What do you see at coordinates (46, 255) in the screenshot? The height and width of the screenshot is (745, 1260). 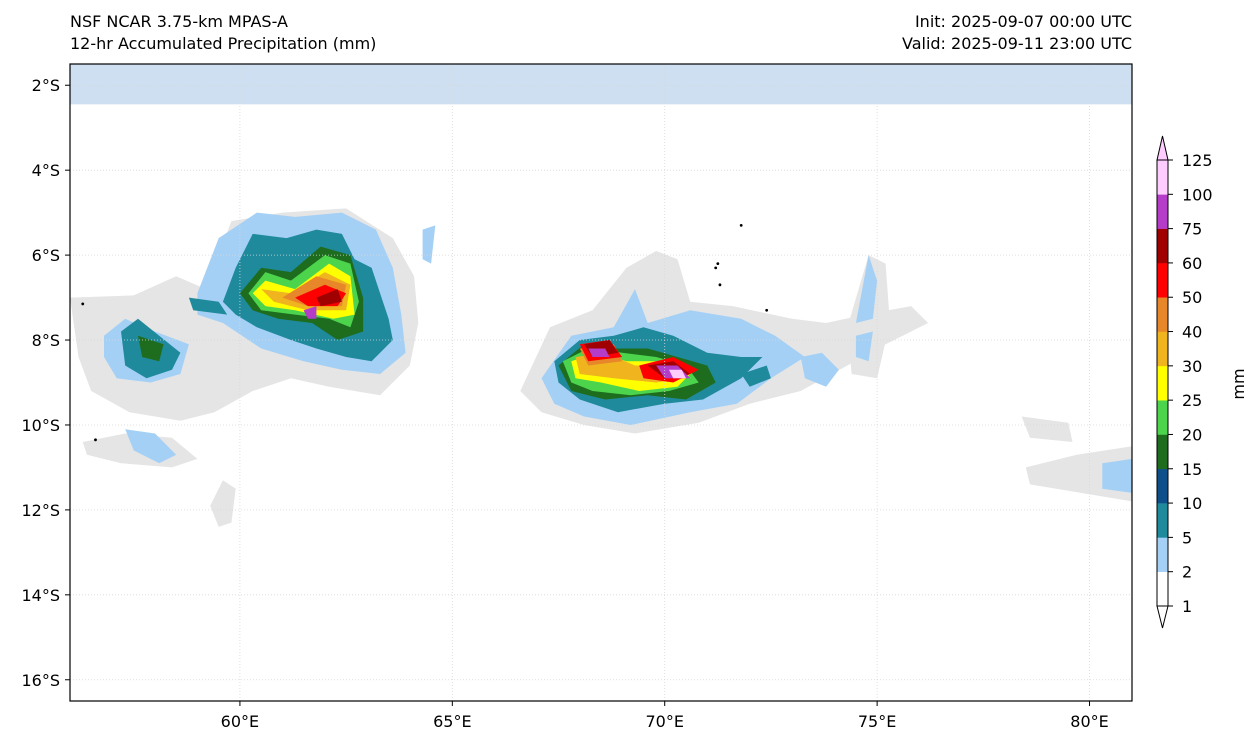 I see `lat-tick-label: 6°S` at bounding box center [46, 255].